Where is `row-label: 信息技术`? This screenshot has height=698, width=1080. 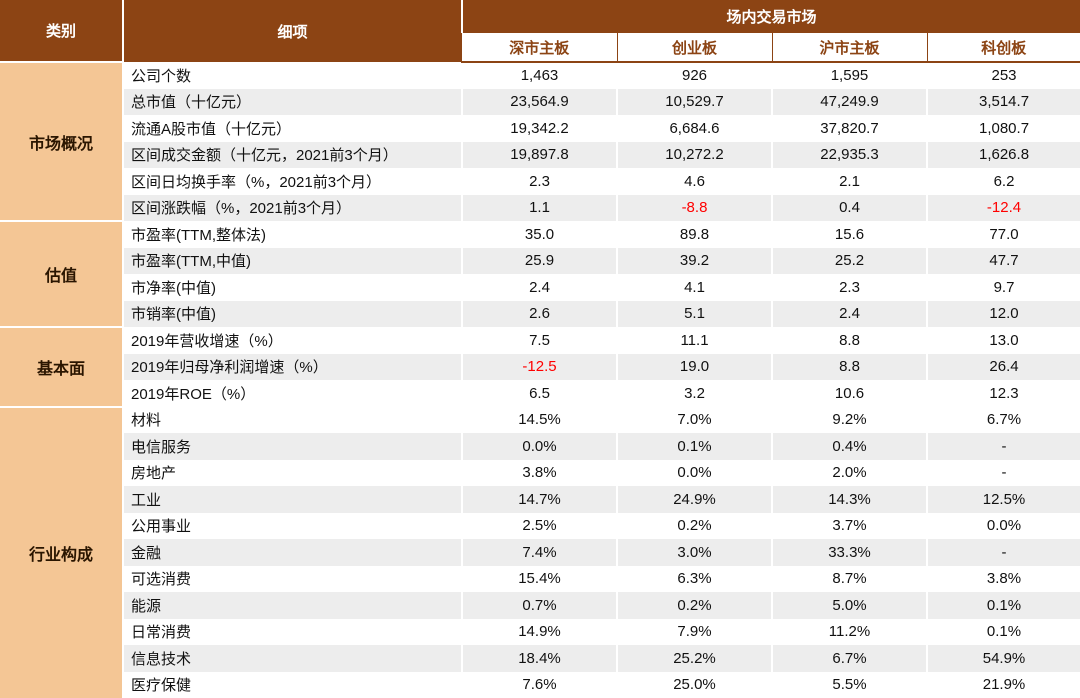
row-label: 信息技术 is located at coordinates (292, 658).